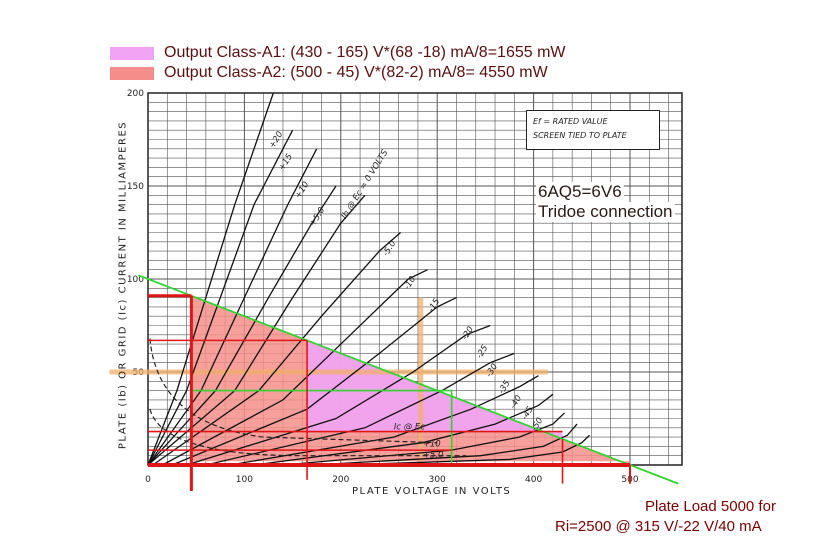  Describe the element at coordinates (365, 184) in the screenshot. I see `curve-label: Ib @ Ec = 0 VOLTS` at that location.